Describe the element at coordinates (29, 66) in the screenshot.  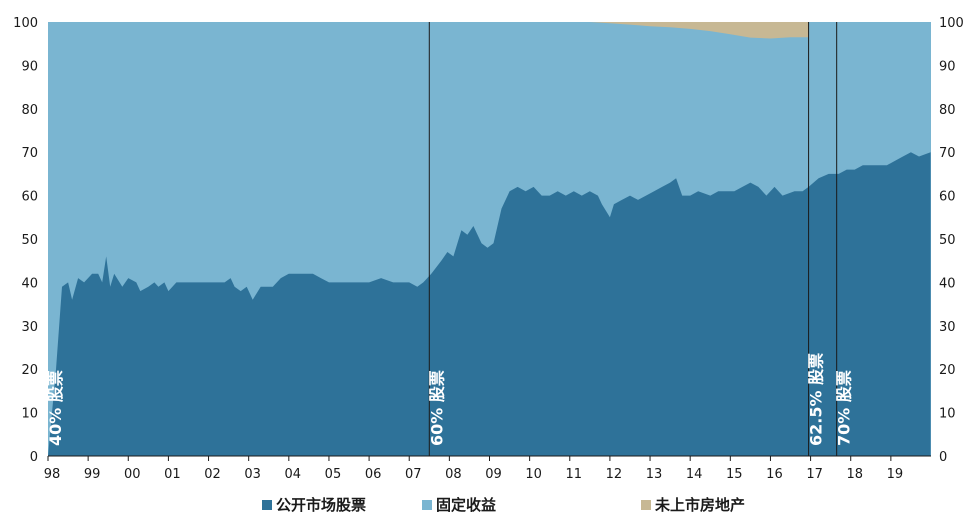
I see `y-tick-left-90: 90` at that location.